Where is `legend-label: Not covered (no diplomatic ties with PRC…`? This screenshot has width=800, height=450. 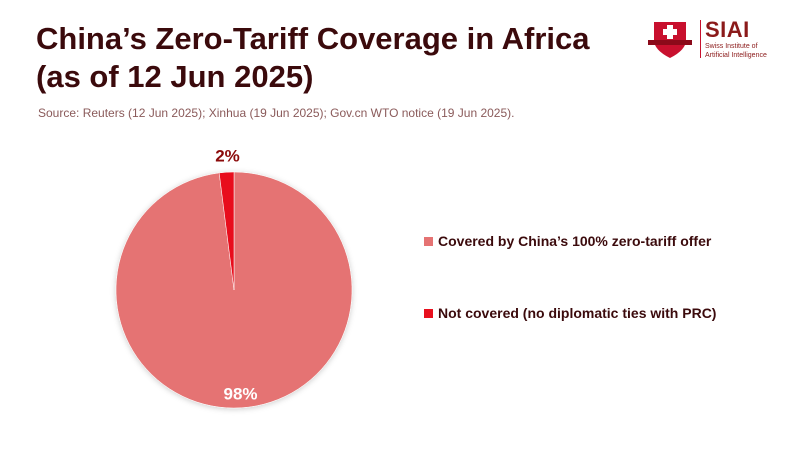 legend-label: Not covered (no diplomatic ties with PRC… is located at coordinates (577, 313).